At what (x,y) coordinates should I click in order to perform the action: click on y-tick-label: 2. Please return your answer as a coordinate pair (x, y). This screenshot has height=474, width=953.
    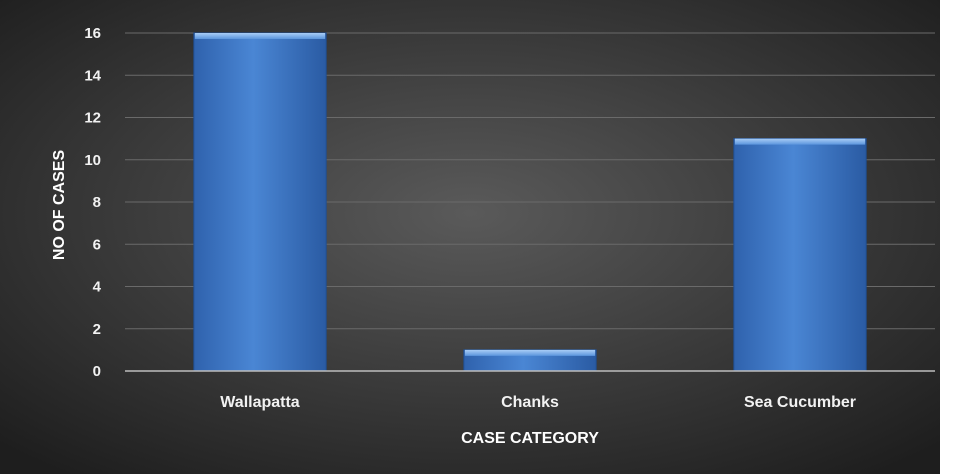
    Looking at the image, I should click on (97, 329).